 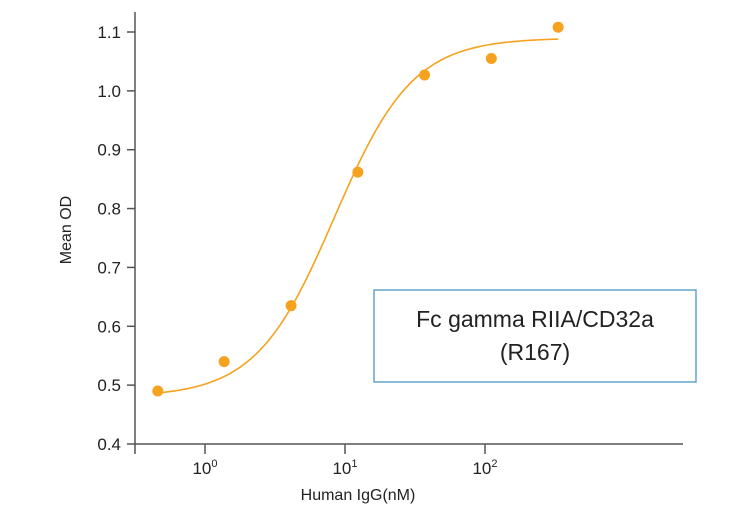 I want to click on x-axis-title: Human IgG(nM), so click(x=358, y=495).